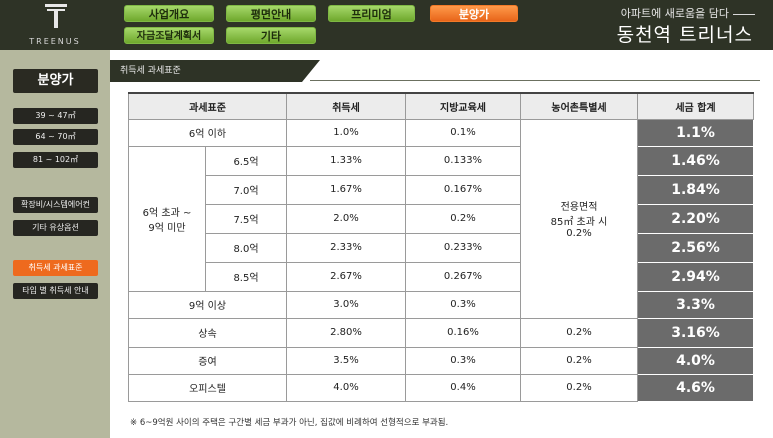 The width and height of the screenshot is (773, 438). What do you see at coordinates (346, 387) in the screenshot?
I see `acq-cell: 4.0%` at bounding box center [346, 387].